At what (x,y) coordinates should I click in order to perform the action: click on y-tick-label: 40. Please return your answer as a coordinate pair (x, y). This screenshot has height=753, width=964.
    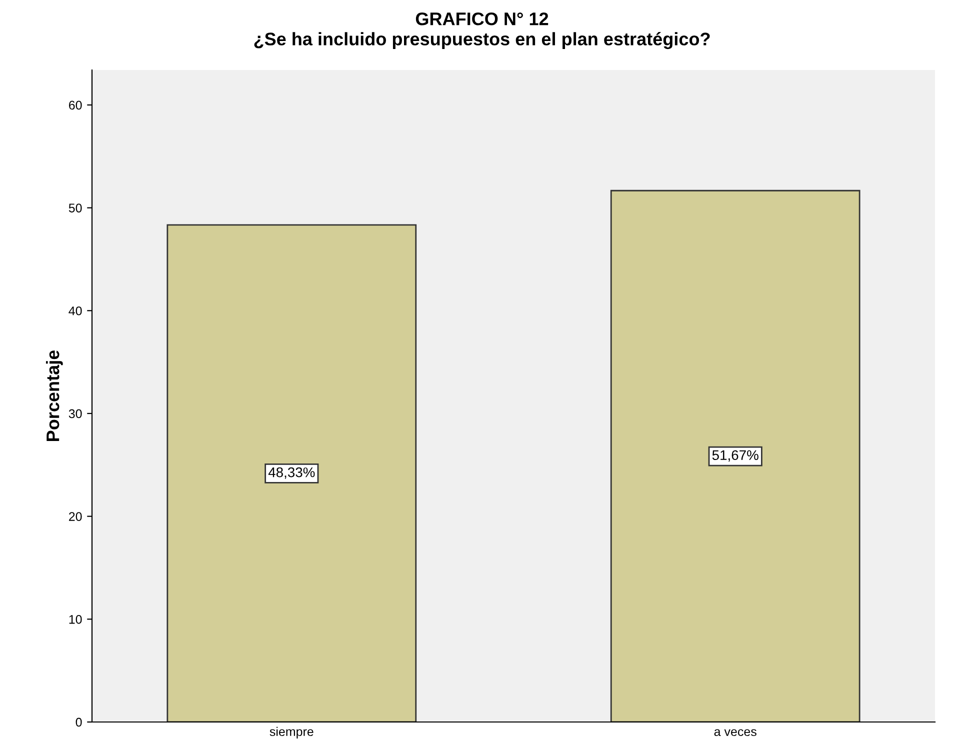
    Looking at the image, I should click on (75, 311).